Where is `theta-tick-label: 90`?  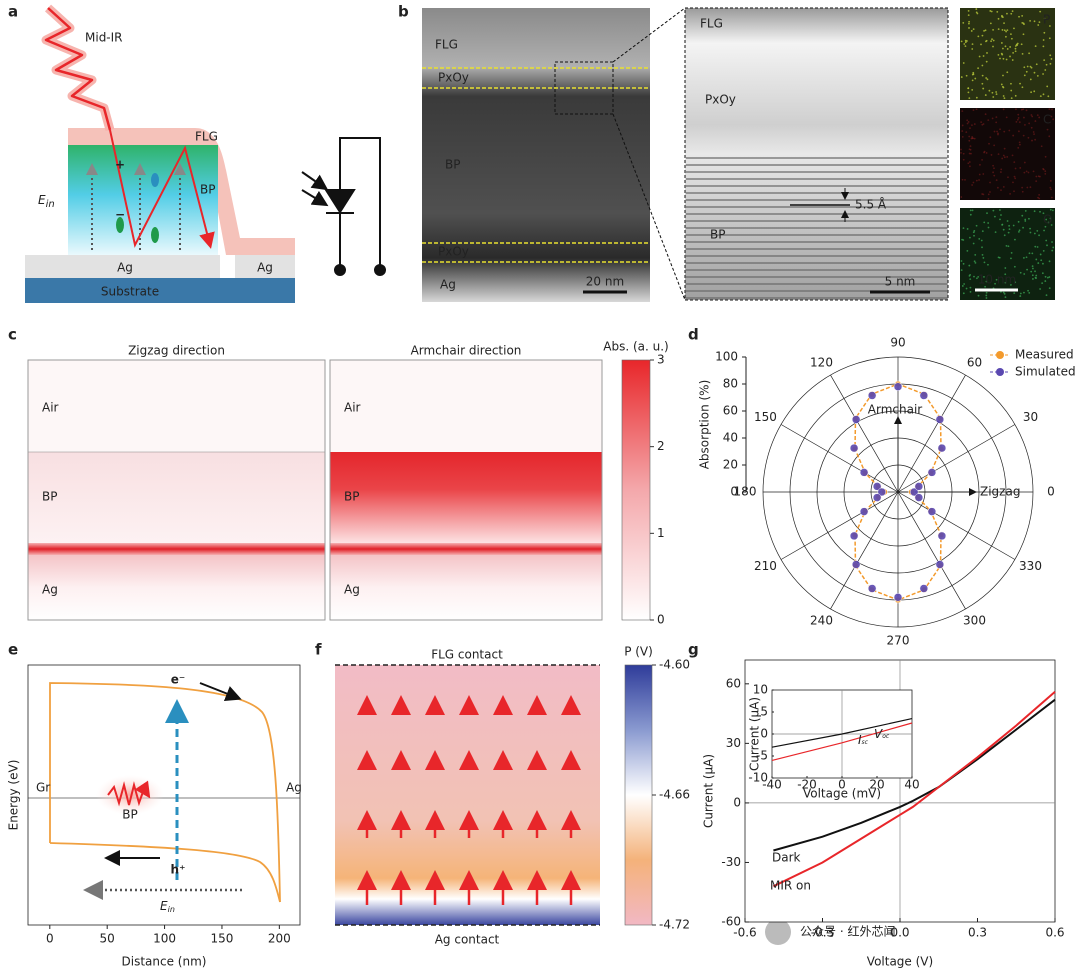
theta-tick-label: 90 is located at coordinates (897, 343).